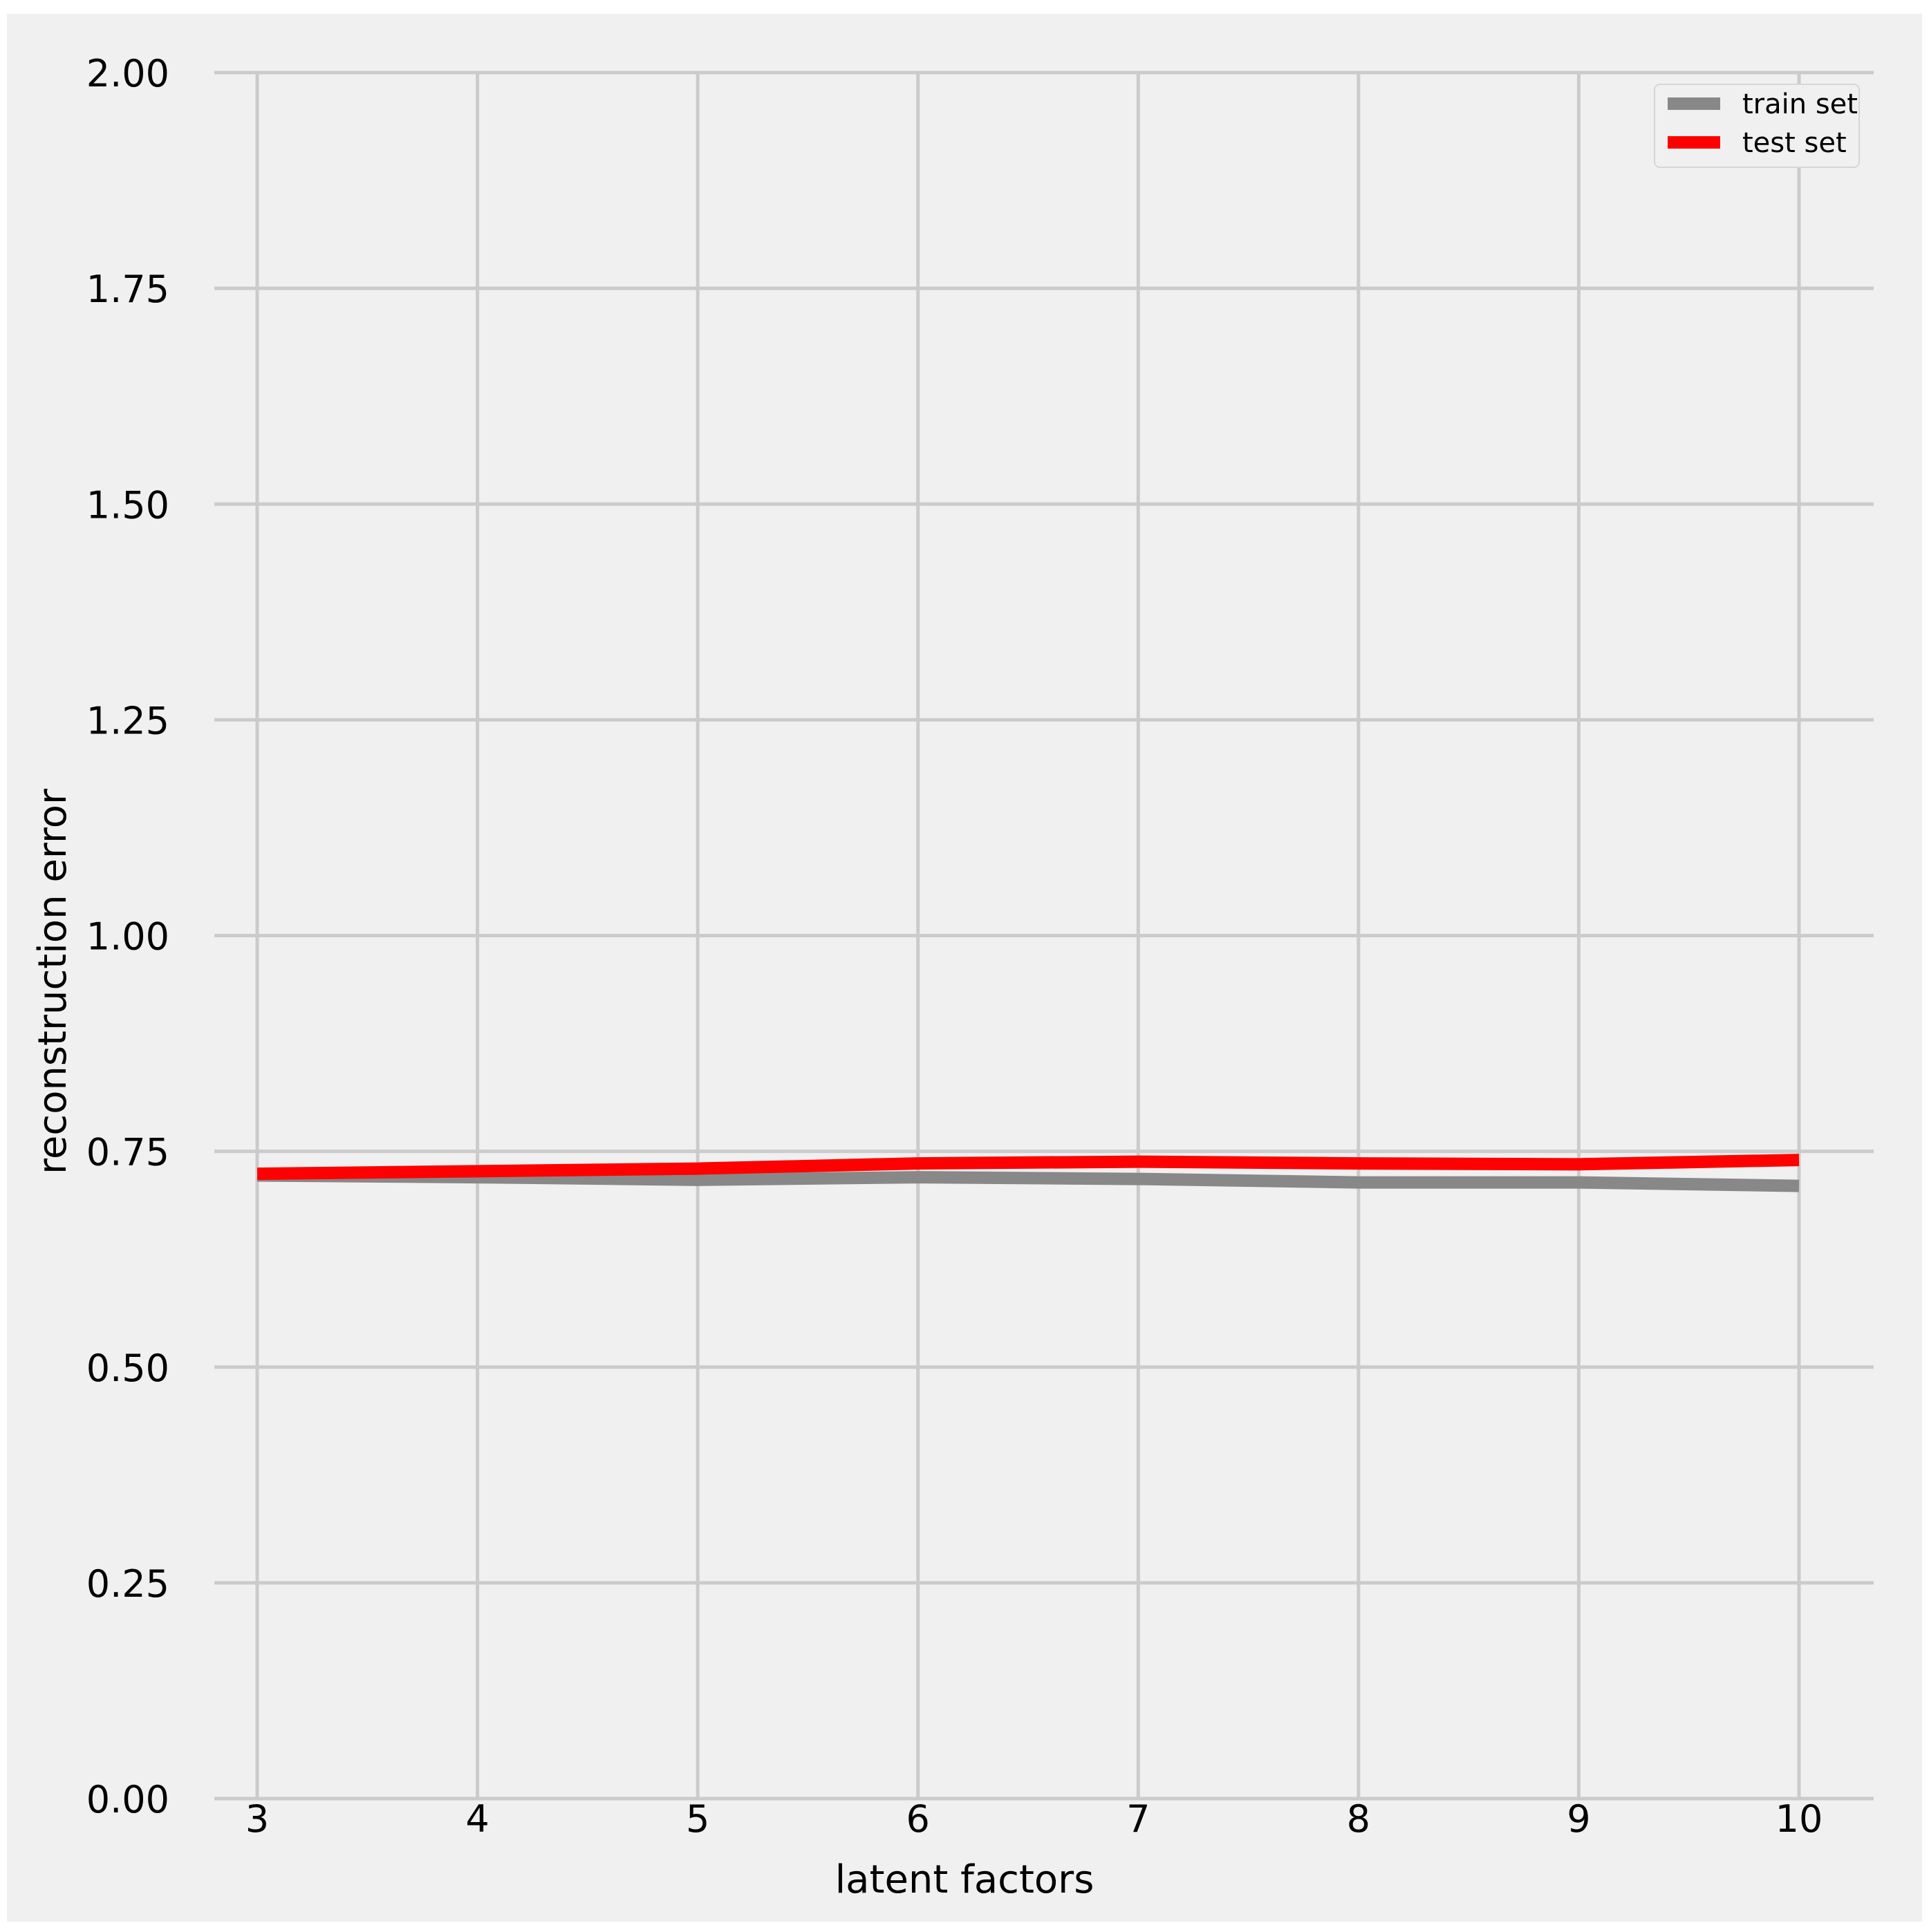  I want to click on y-axis-ticks: 0.00 0.25 0.50 0.75 1.00 1.25 1.50 1.75 2.00, so click(127, 936).